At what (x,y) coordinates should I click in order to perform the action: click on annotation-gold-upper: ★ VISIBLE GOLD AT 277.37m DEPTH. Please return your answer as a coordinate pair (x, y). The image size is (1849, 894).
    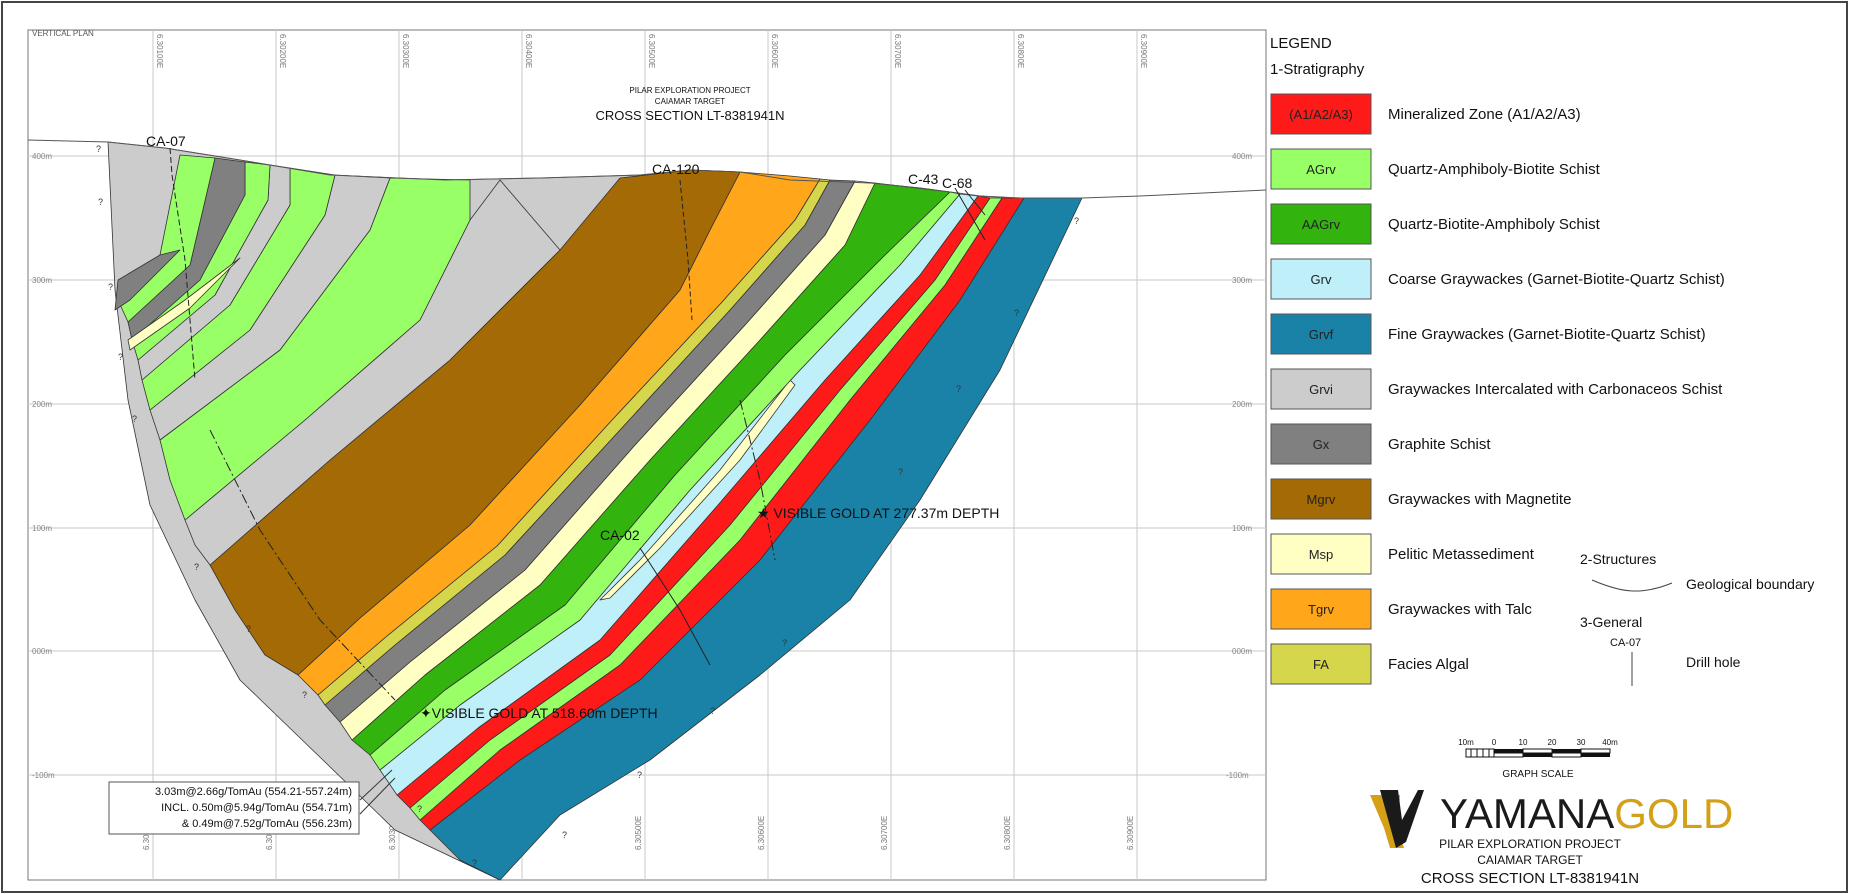
    Looking at the image, I should click on (878, 513).